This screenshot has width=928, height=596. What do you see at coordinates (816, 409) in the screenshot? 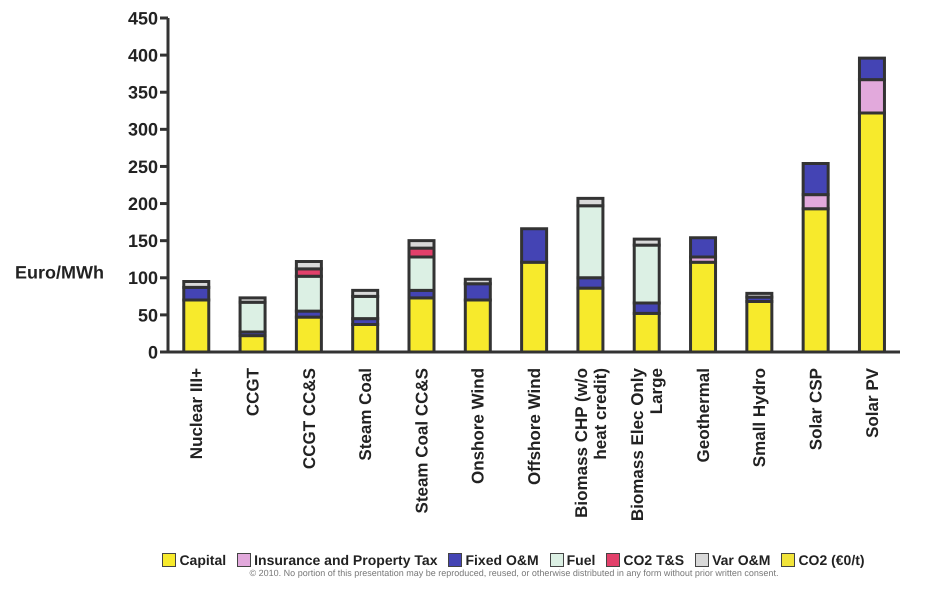
I see `x-tick-label: Solar CSP` at bounding box center [816, 409].